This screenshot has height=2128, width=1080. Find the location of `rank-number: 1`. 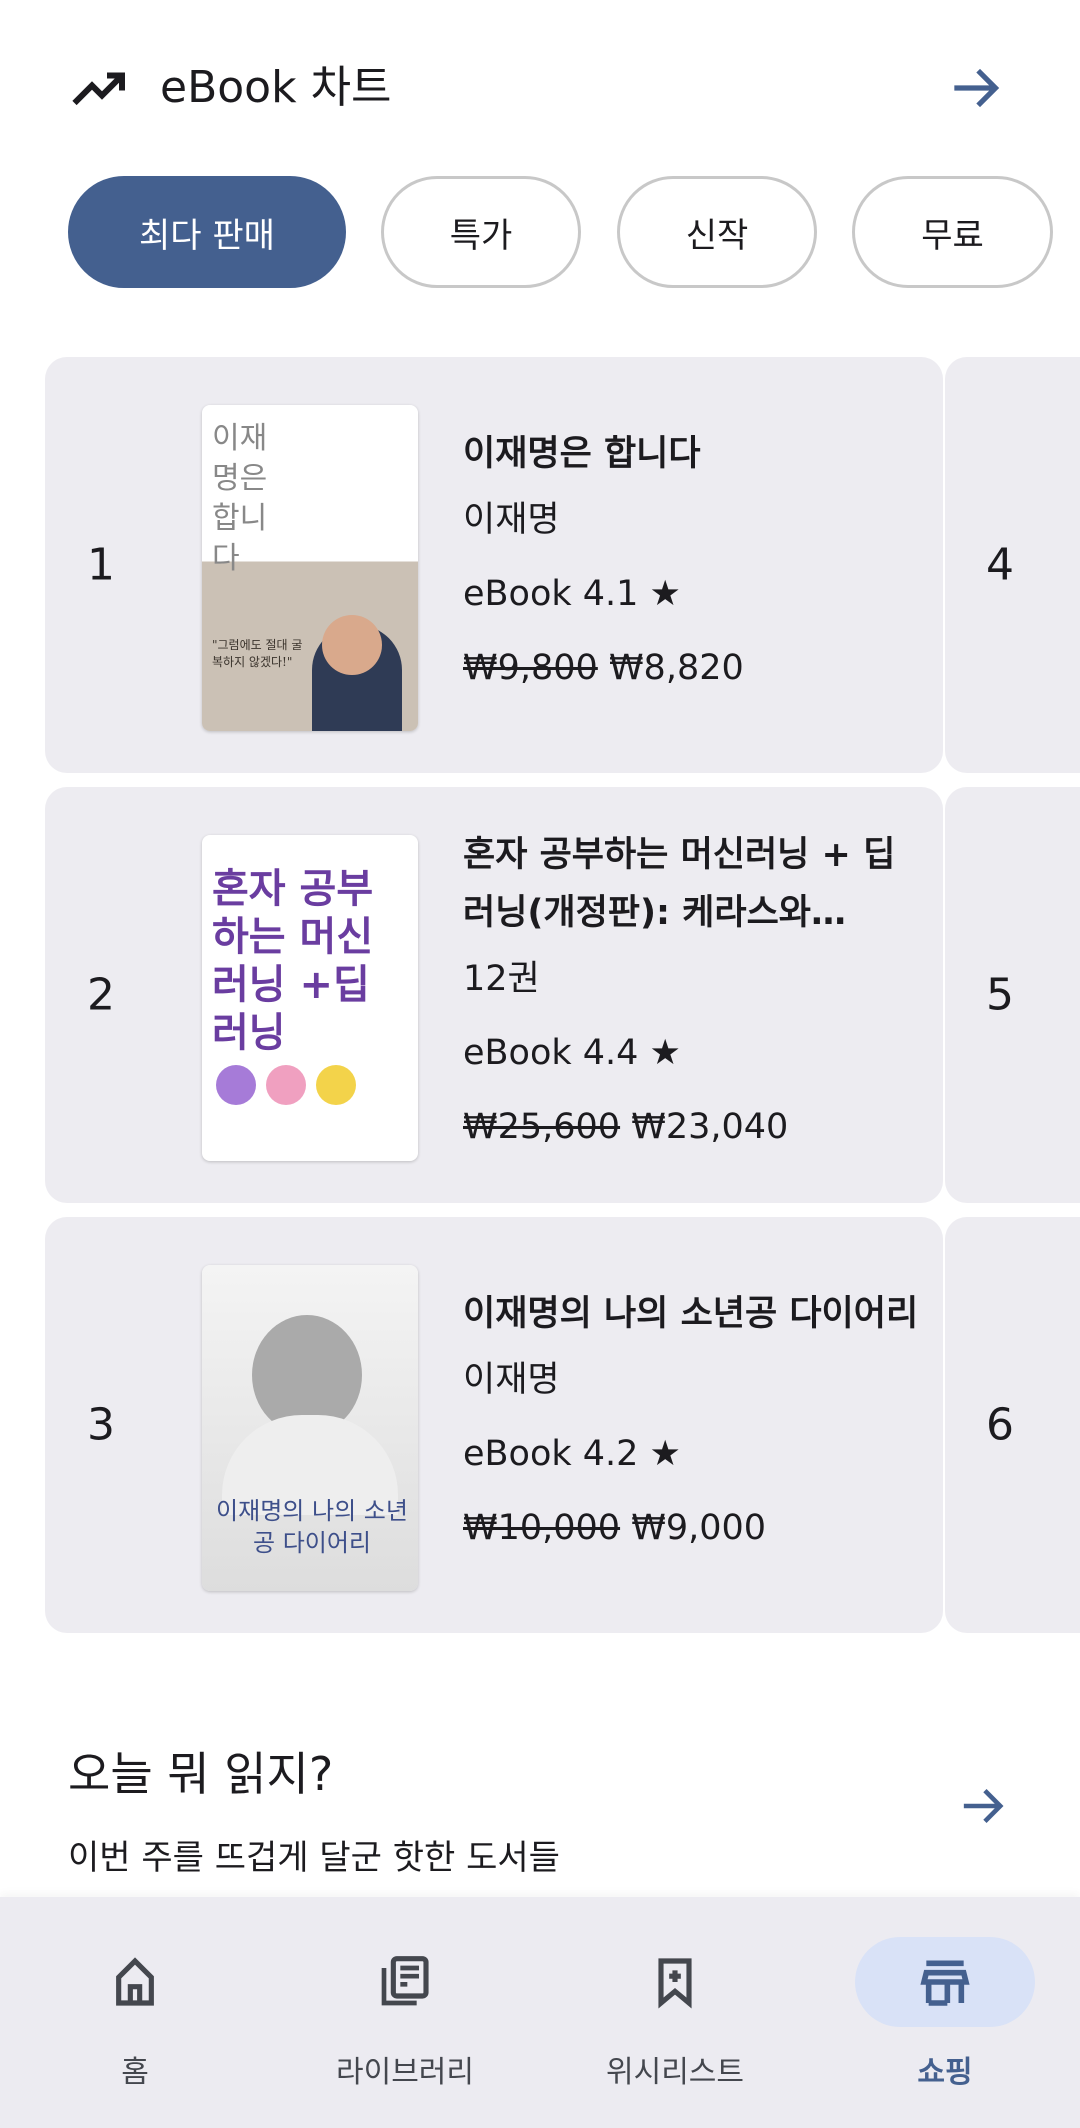

rank-number: 1 is located at coordinates (101, 565).